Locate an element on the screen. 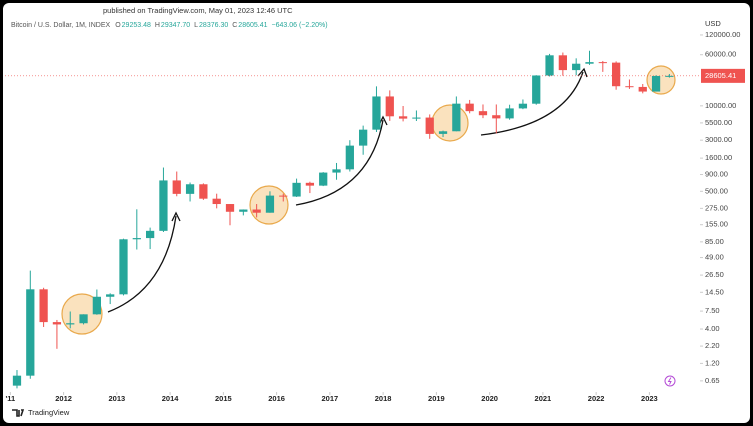  y-tick-label: 1600.00 is located at coordinates (718, 157).